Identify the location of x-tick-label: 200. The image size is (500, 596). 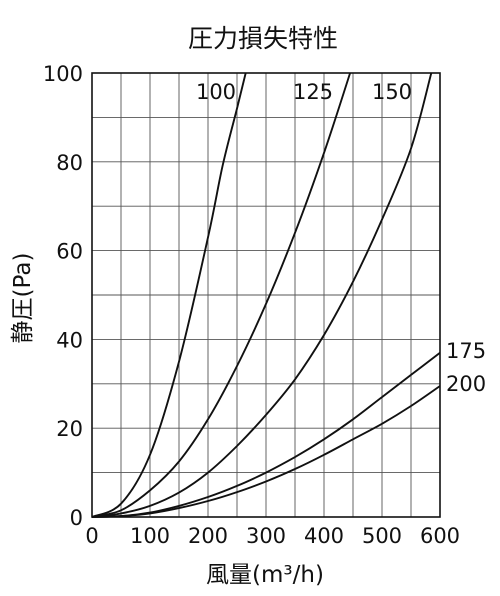
(208, 536).